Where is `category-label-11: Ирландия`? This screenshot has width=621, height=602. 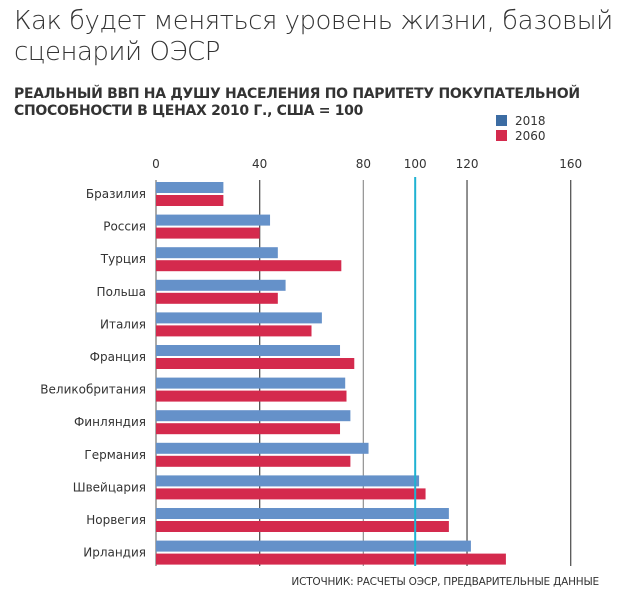
category-label-11: Ирландия is located at coordinates (114, 553).